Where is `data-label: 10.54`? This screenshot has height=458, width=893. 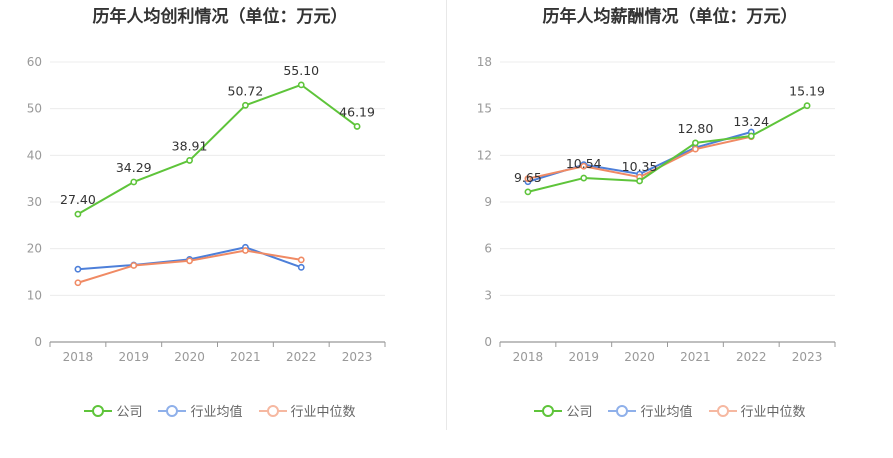 data-label: 10.54 is located at coordinates (584, 163).